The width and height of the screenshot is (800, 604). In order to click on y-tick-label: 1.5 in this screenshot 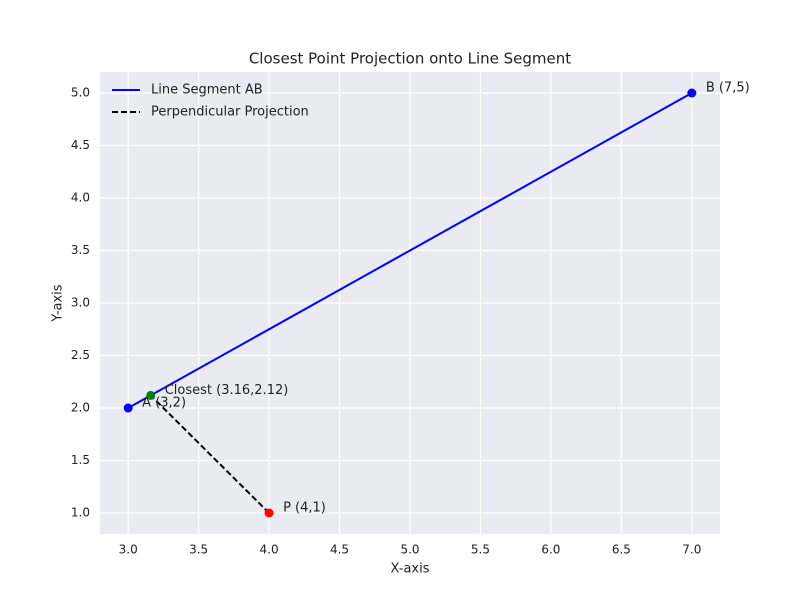, I will do `click(80, 460)`.